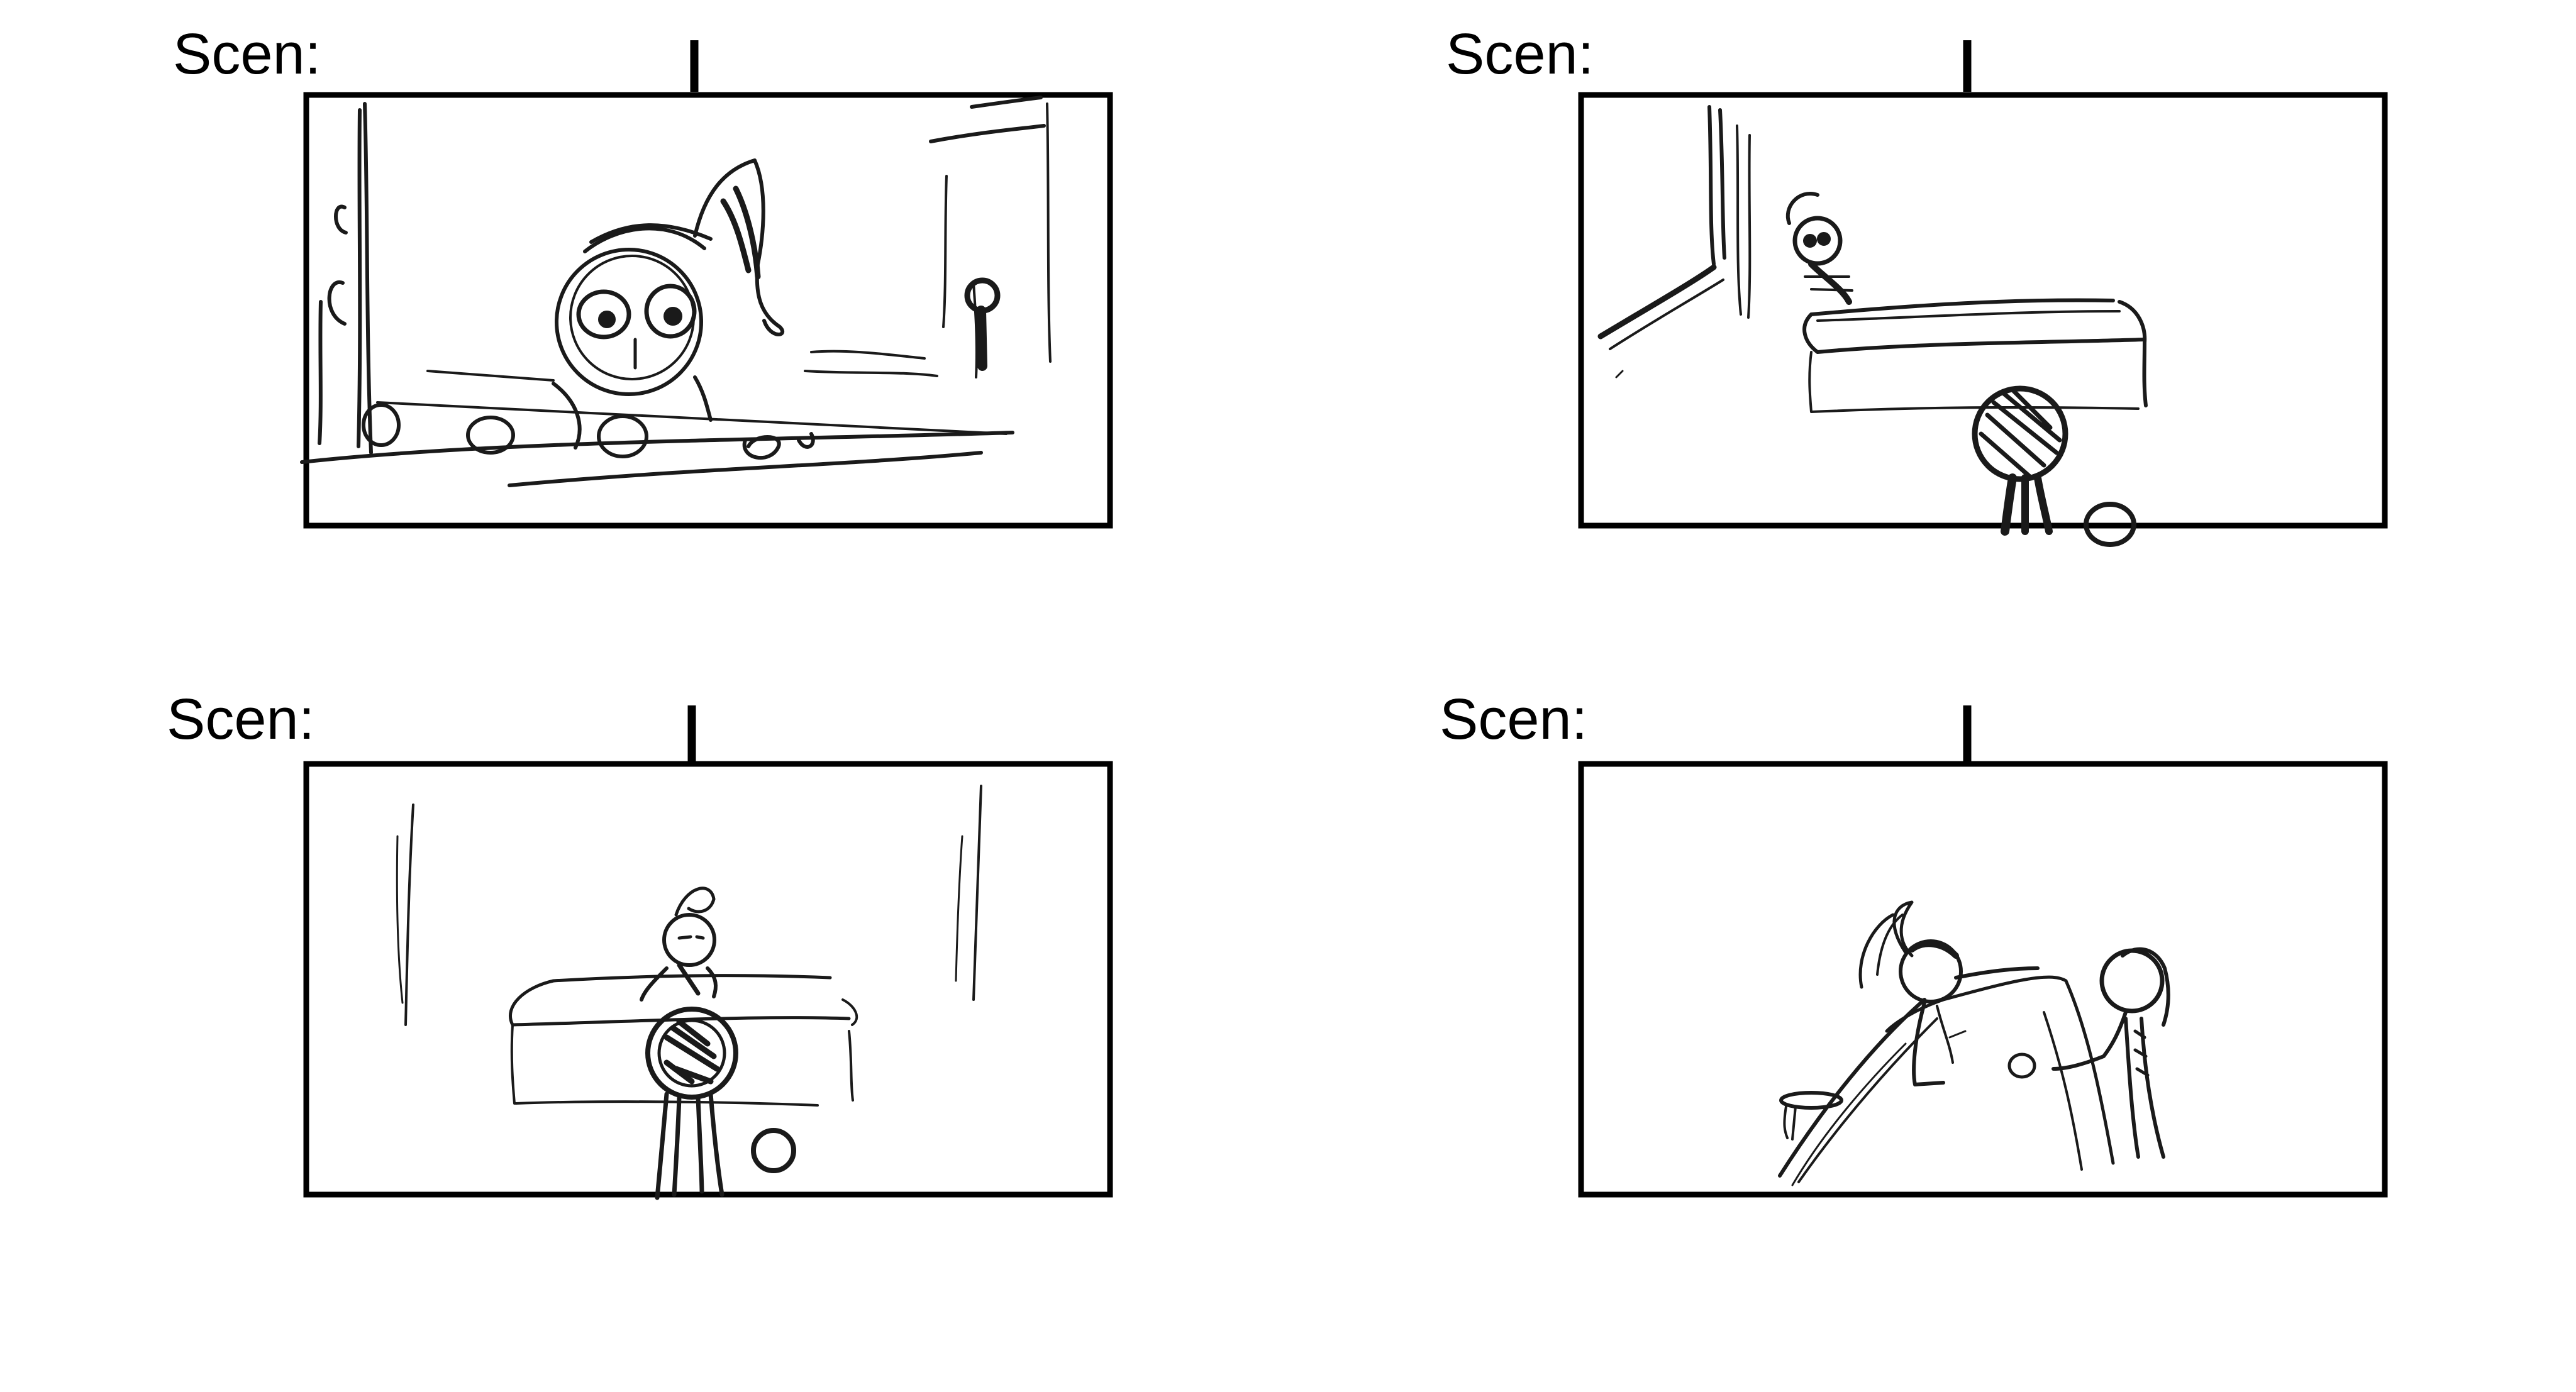  Describe the element at coordinates (241, 719) in the screenshot. I see `scene-label-3: Scen:` at that location.